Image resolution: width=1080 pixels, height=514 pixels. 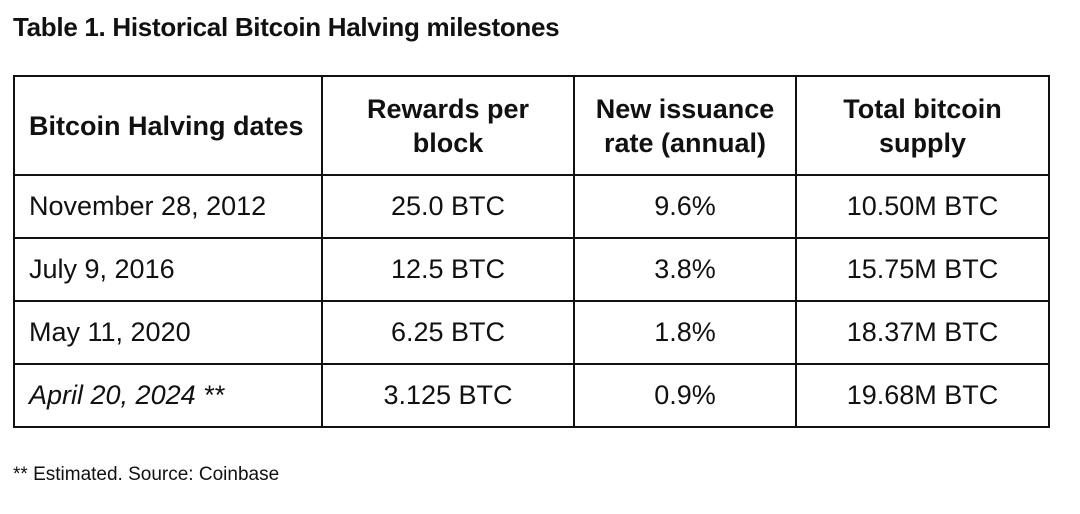 What do you see at coordinates (922, 395) in the screenshot?
I see `cell-supply: 19.68M BTC` at bounding box center [922, 395].